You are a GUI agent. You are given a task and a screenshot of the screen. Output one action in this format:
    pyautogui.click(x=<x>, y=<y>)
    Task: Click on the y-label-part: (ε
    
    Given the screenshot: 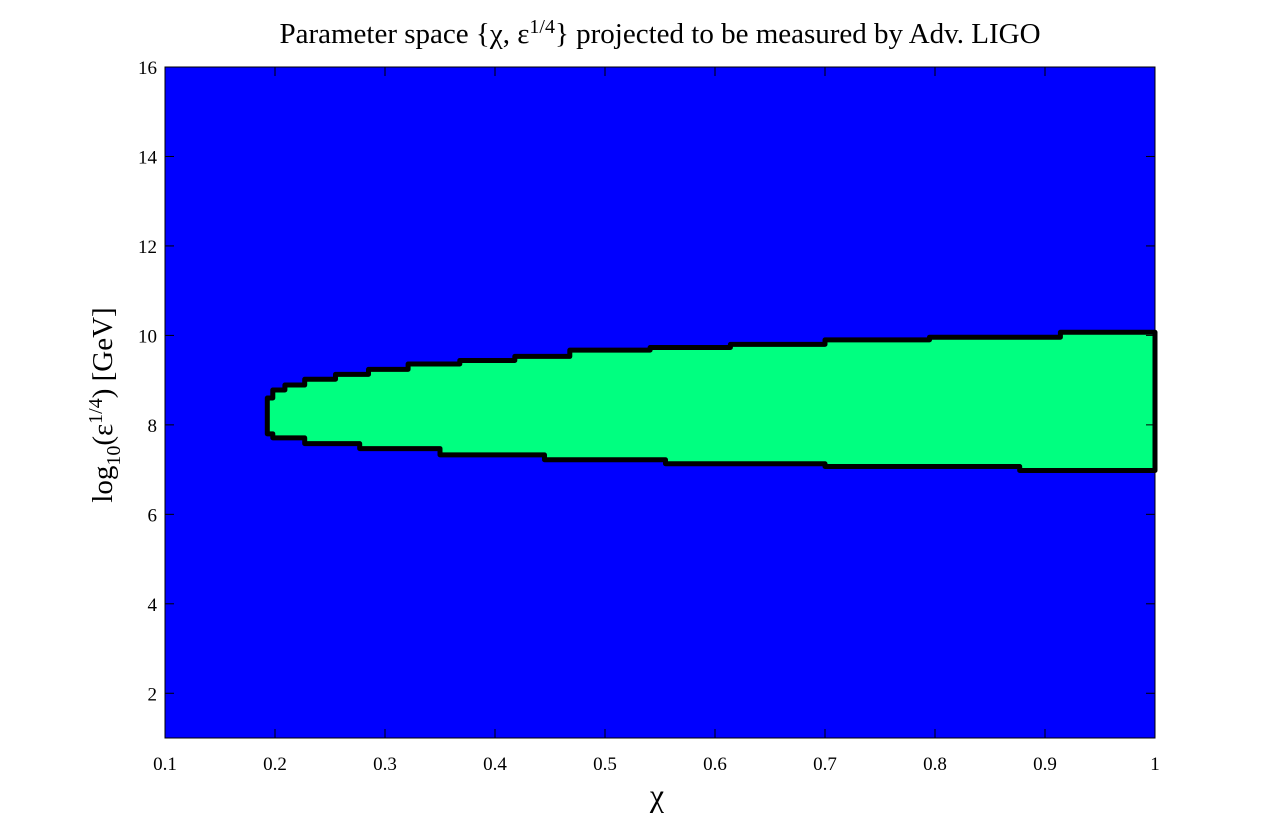 What is the action you would take?
    pyautogui.click(x=103, y=435)
    